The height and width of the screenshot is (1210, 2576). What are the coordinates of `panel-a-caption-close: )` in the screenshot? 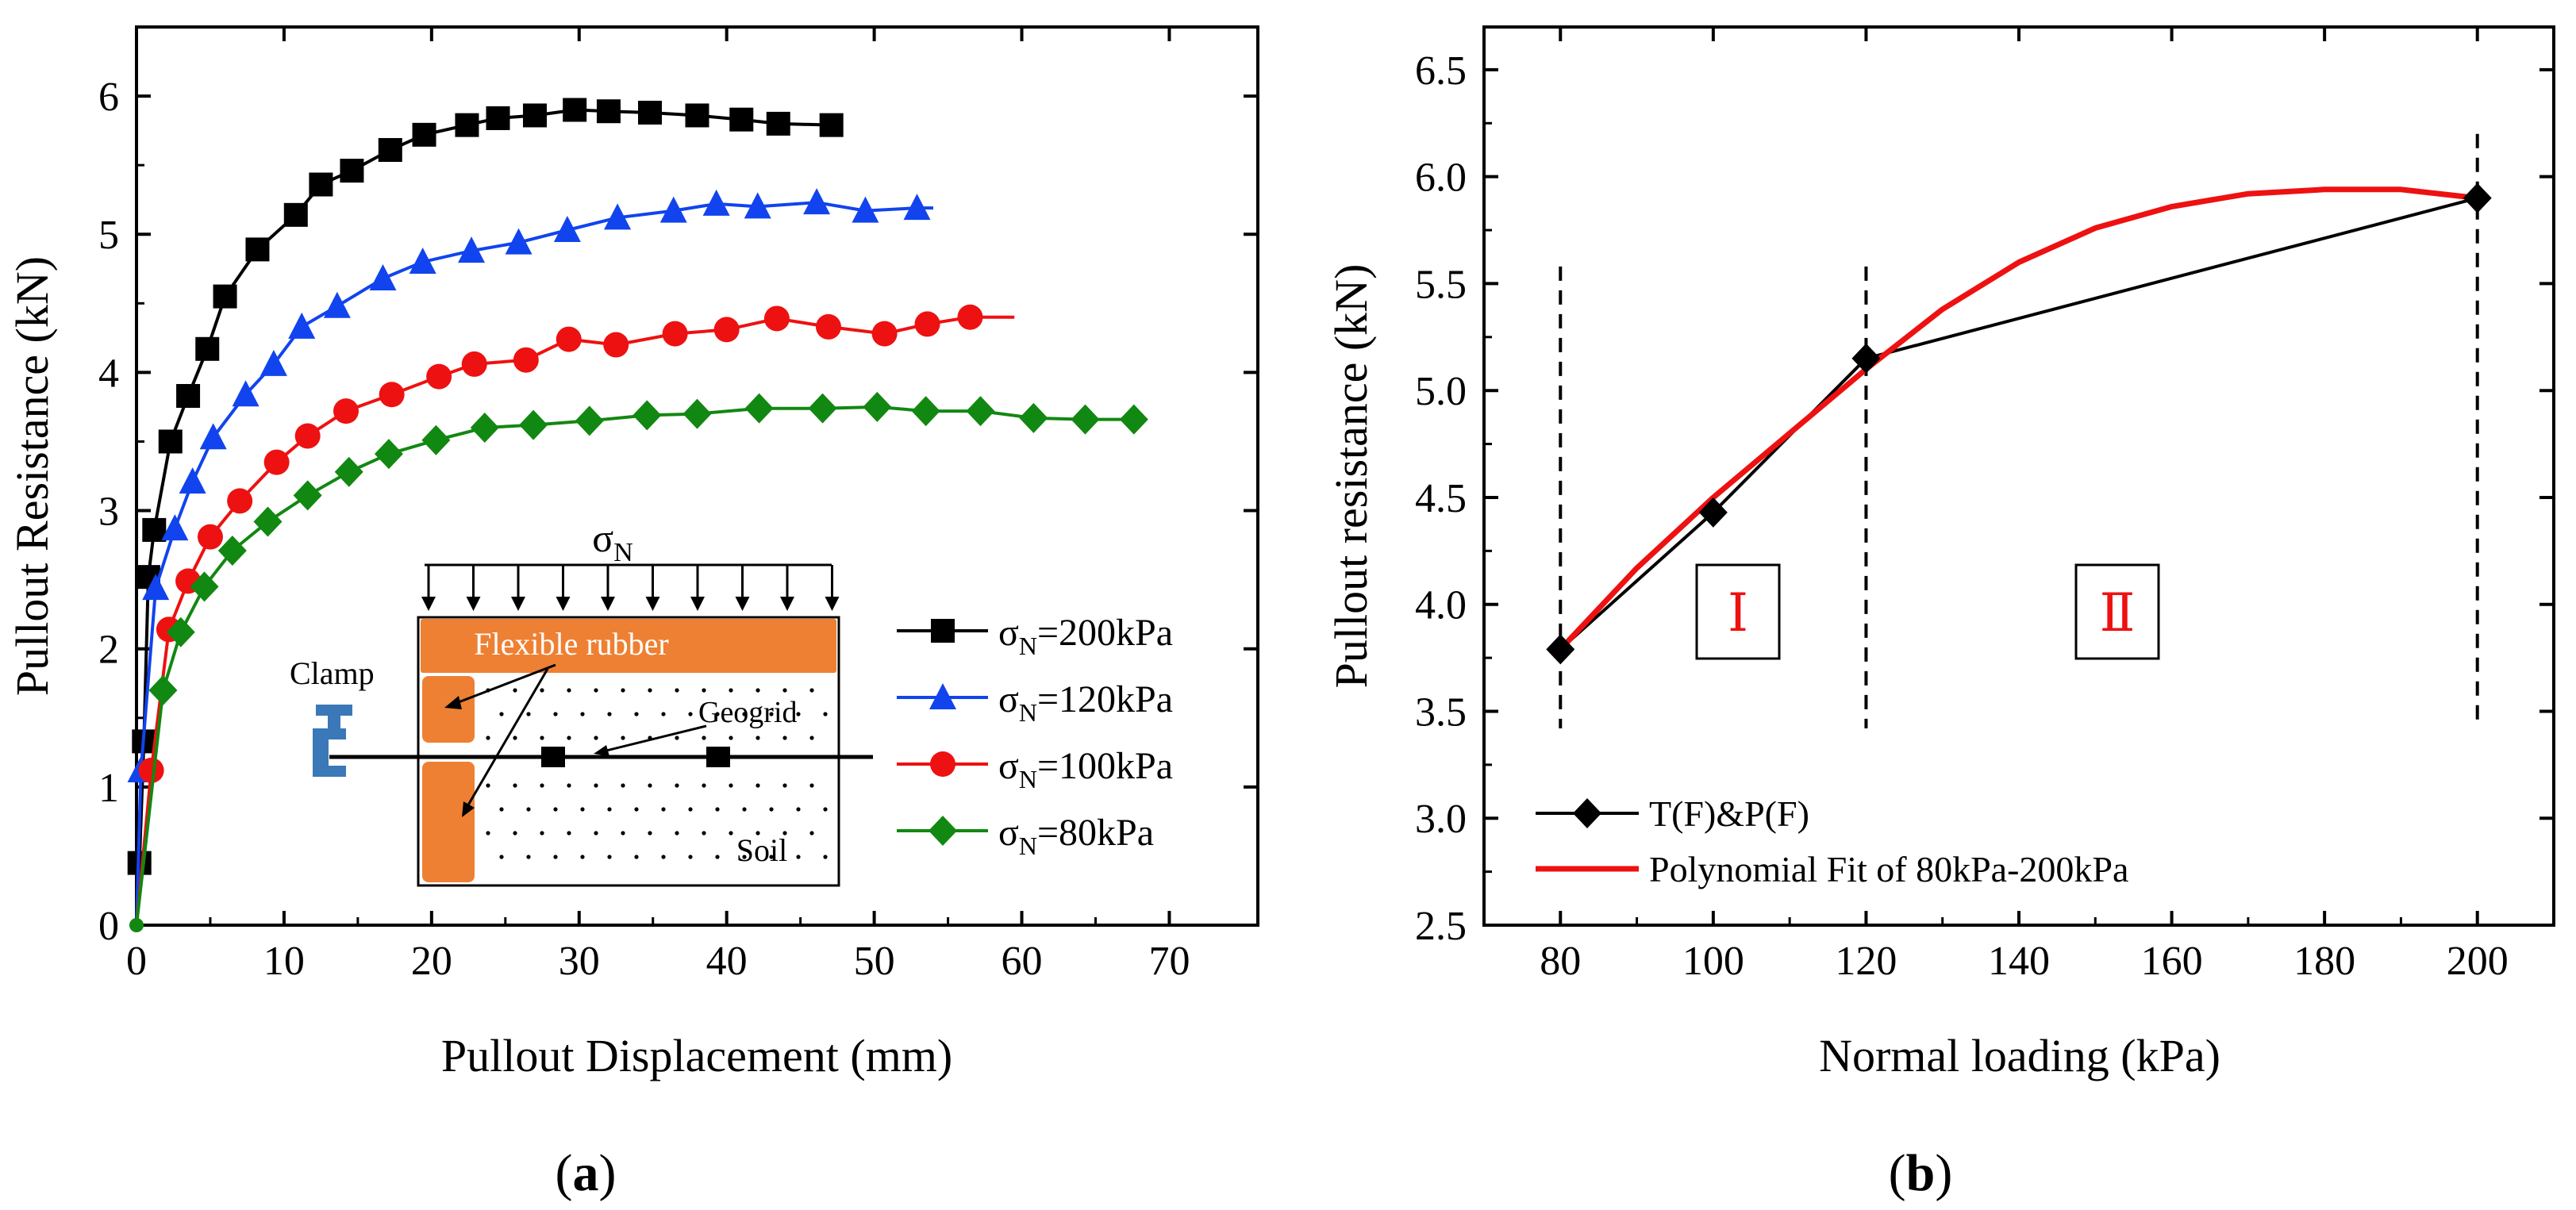 It's located at (608, 1173).